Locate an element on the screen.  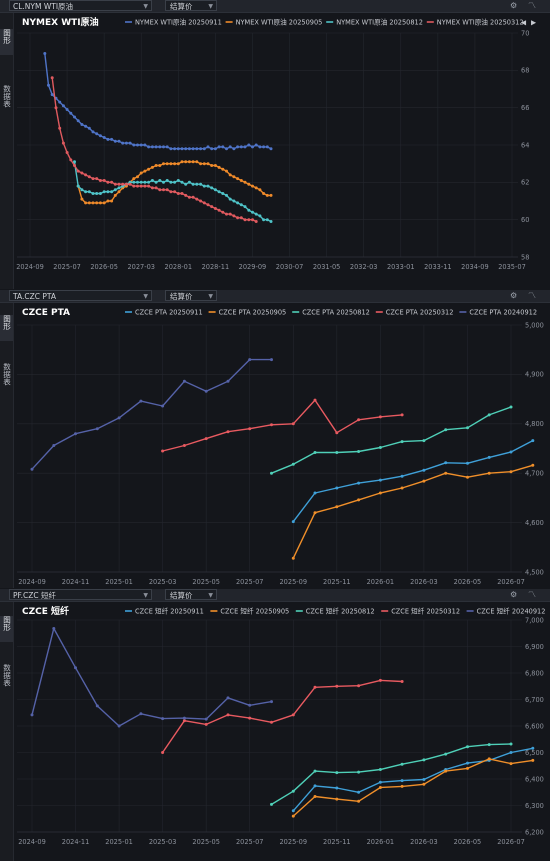
symbol-select: PF.CZC 短纤 ▼ is located at coordinates (80, 594).